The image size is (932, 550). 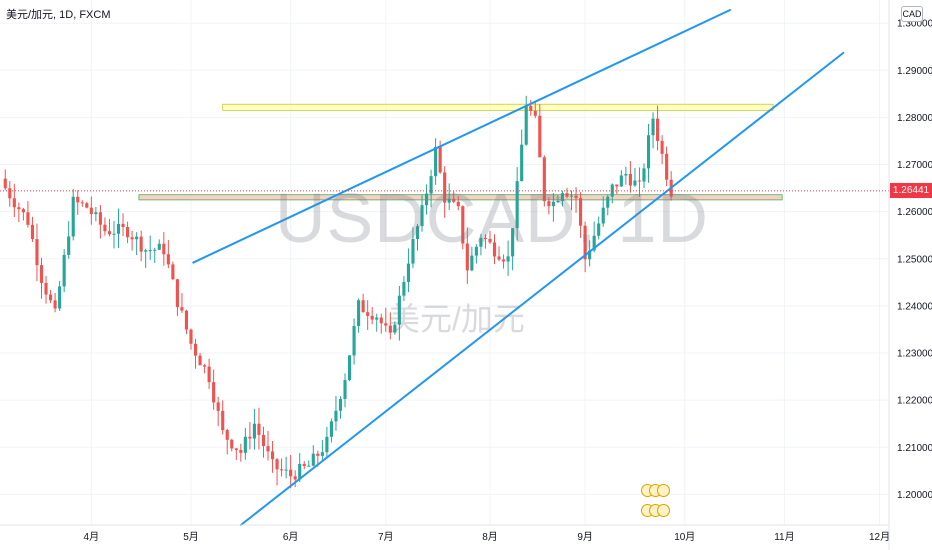 I want to click on economic-events, so click(x=658, y=503).